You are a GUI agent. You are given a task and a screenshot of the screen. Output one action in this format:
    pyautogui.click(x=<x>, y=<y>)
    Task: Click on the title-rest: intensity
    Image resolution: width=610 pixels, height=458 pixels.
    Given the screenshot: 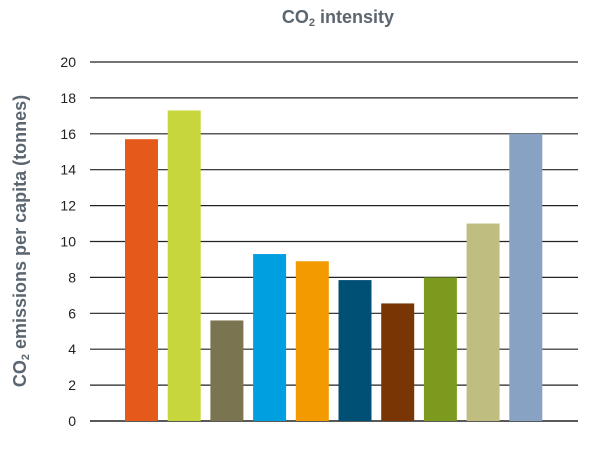 What is the action you would take?
    pyautogui.click(x=355, y=17)
    